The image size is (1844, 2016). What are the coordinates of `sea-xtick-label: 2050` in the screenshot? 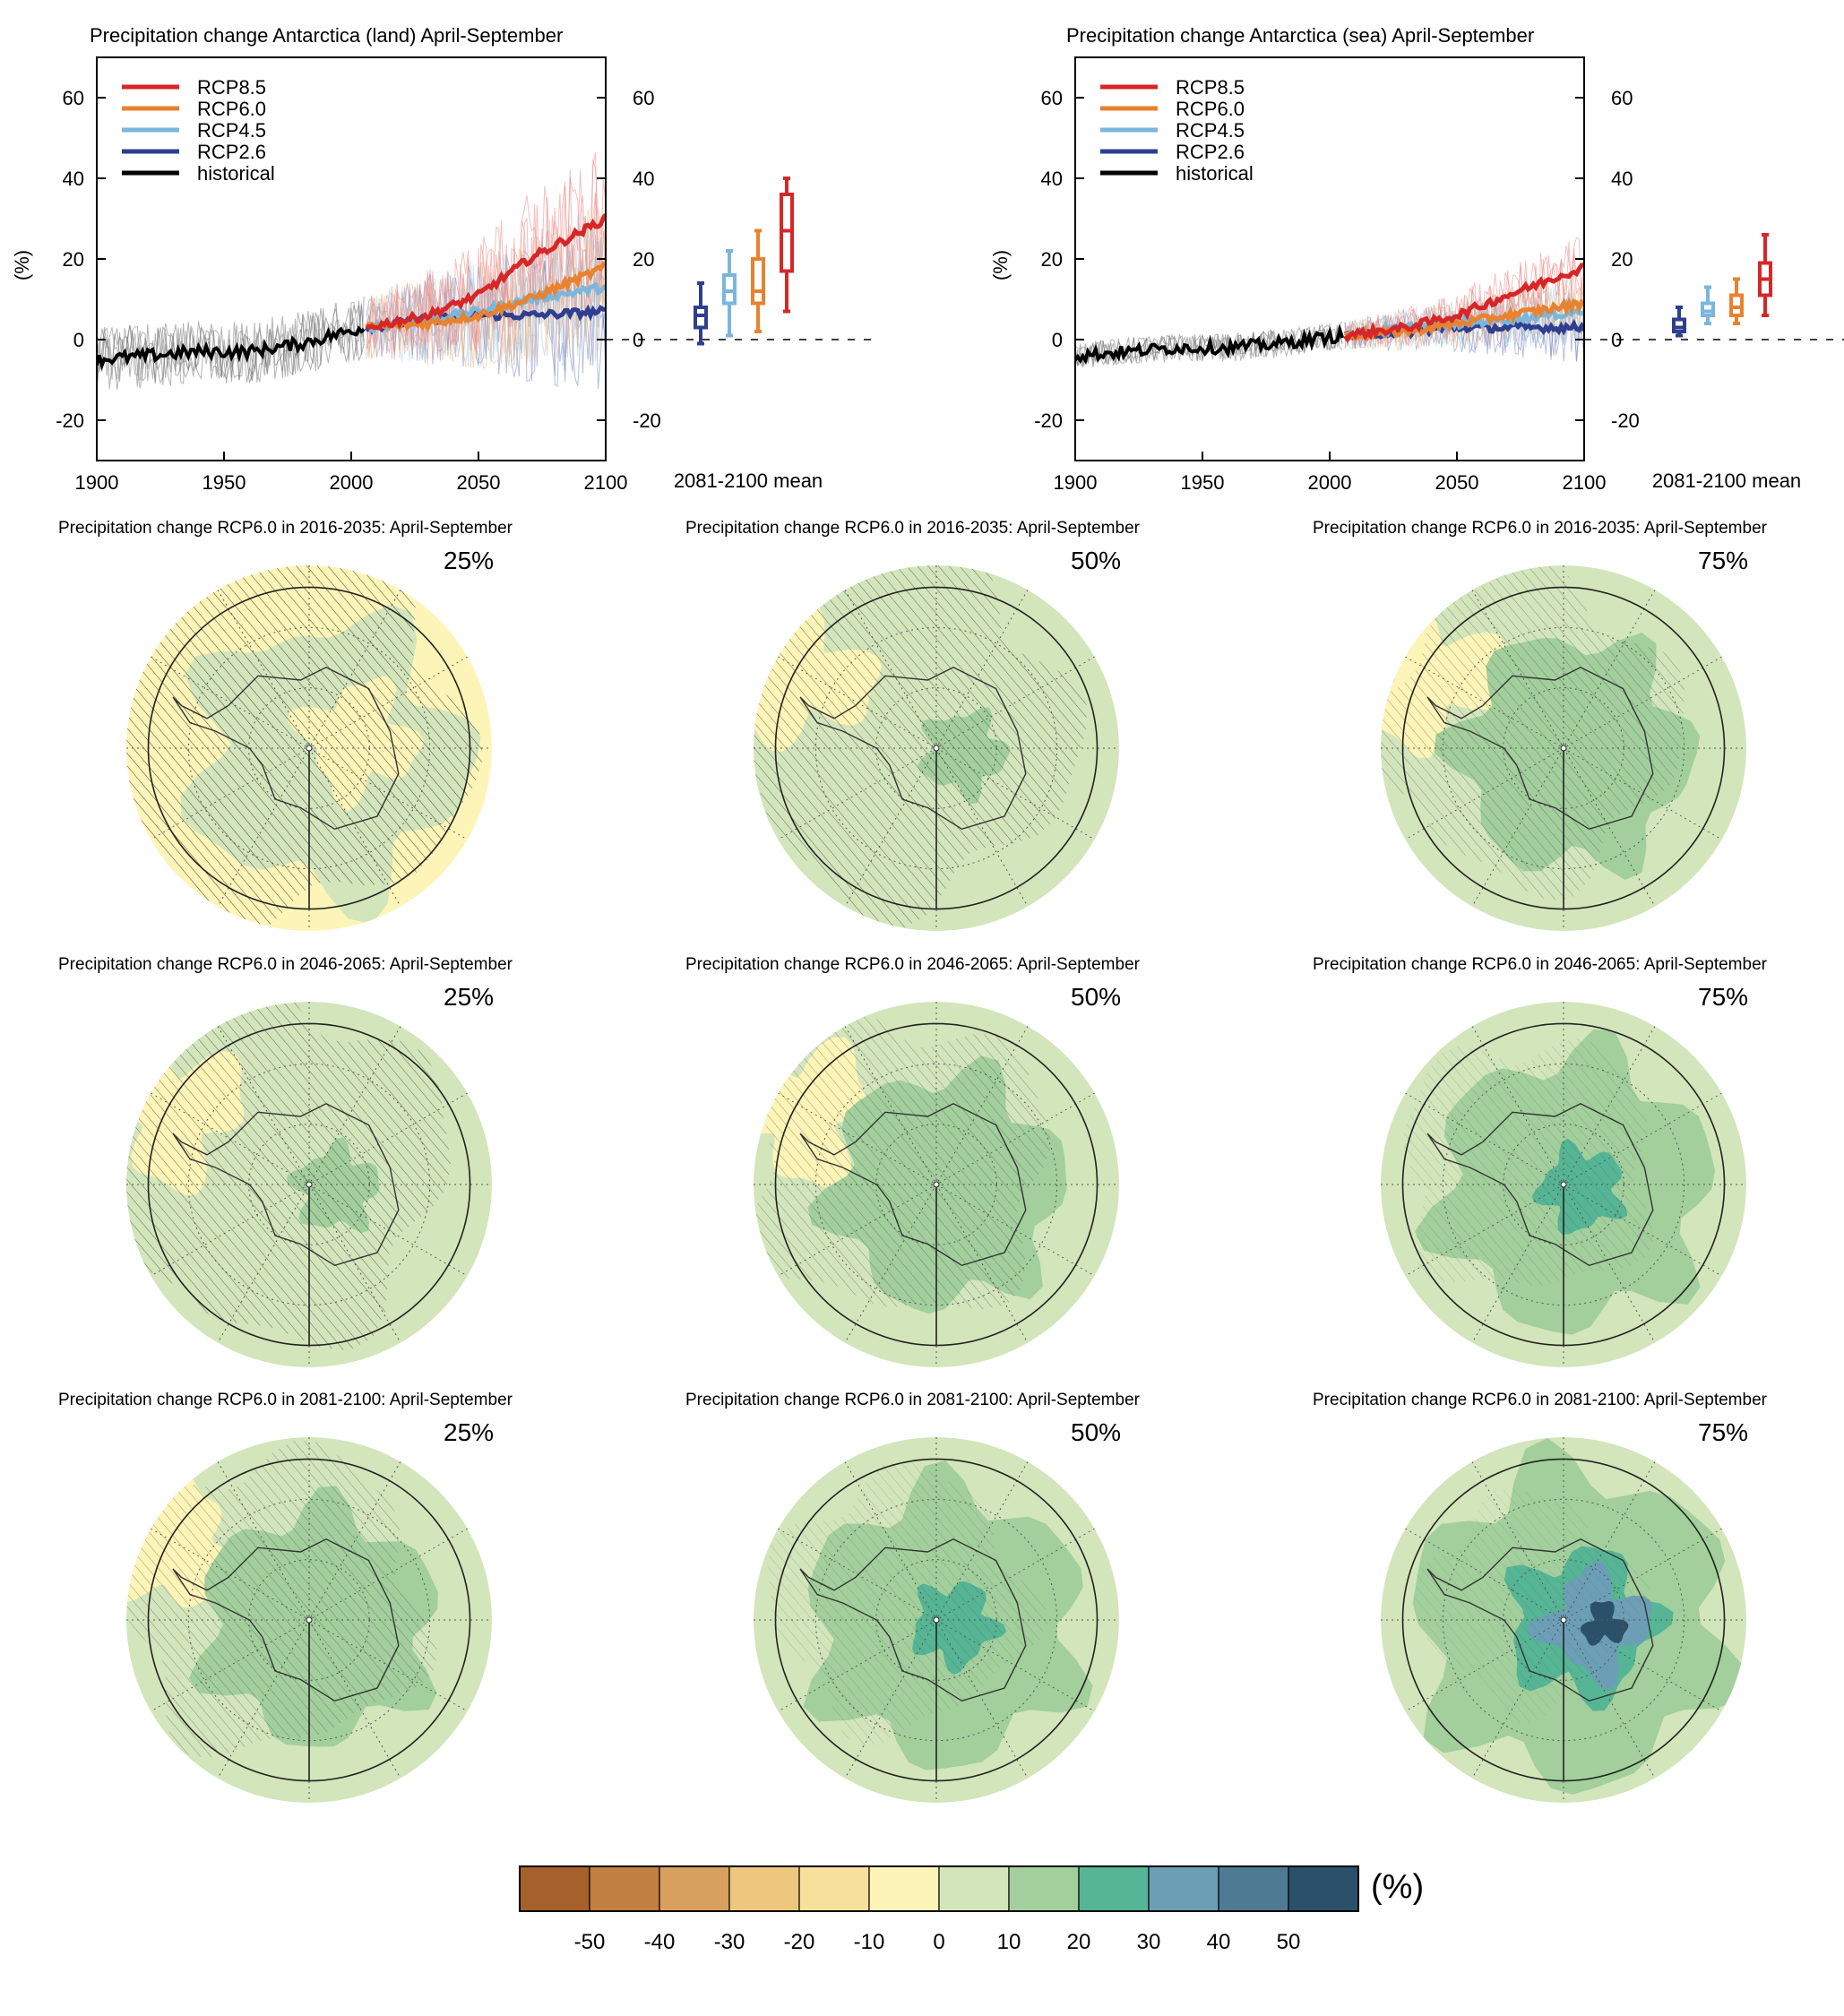 It's located at (1457, 483).